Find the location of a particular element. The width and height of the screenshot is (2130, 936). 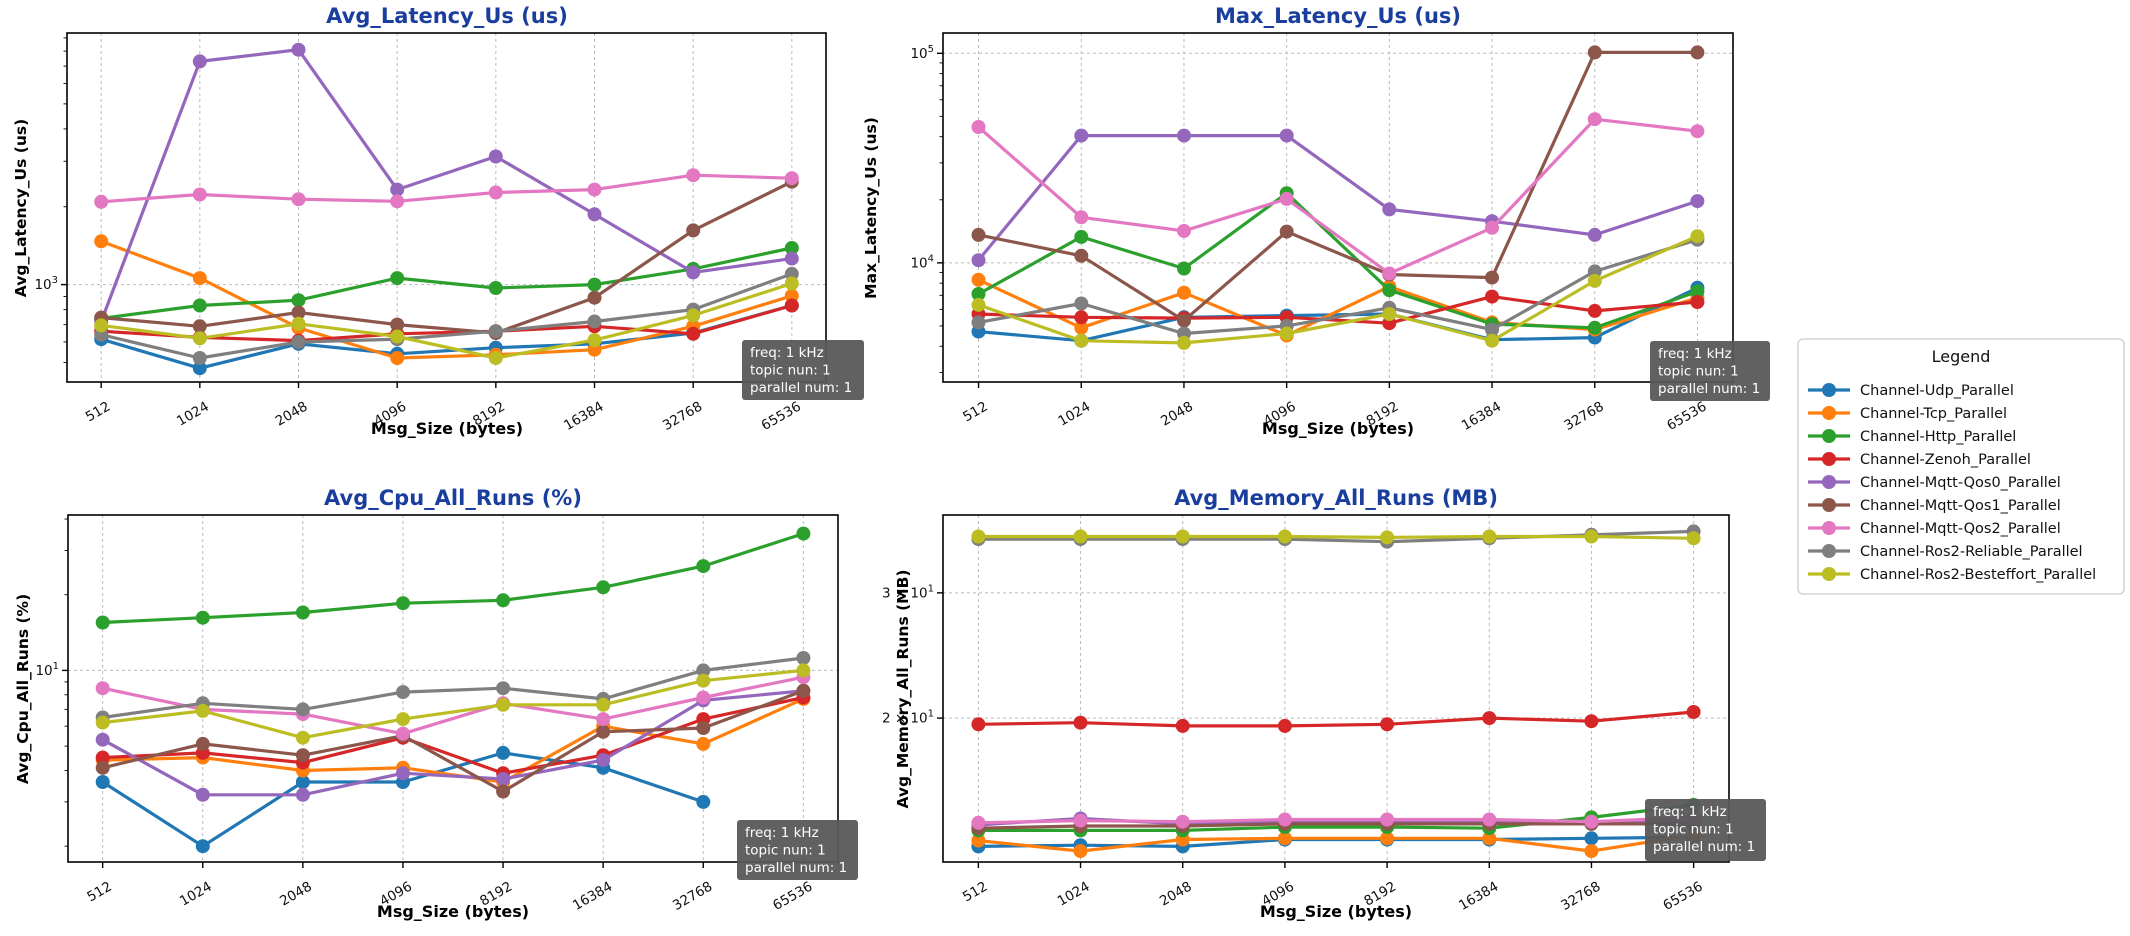

legend-item-label: Channel-Mqtt-Qos0_Parallel is located at coordinates (1960, 483).